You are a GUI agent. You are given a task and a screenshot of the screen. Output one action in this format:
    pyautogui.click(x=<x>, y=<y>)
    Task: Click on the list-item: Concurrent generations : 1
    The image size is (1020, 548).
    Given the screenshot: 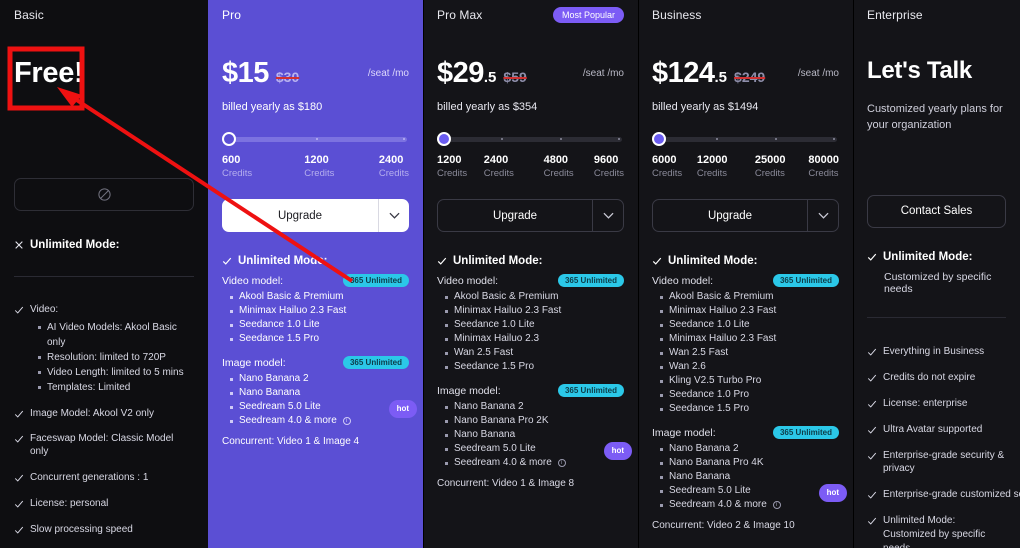 What is the action you would take?
    pyautogui.click(x=104, y=477)
    